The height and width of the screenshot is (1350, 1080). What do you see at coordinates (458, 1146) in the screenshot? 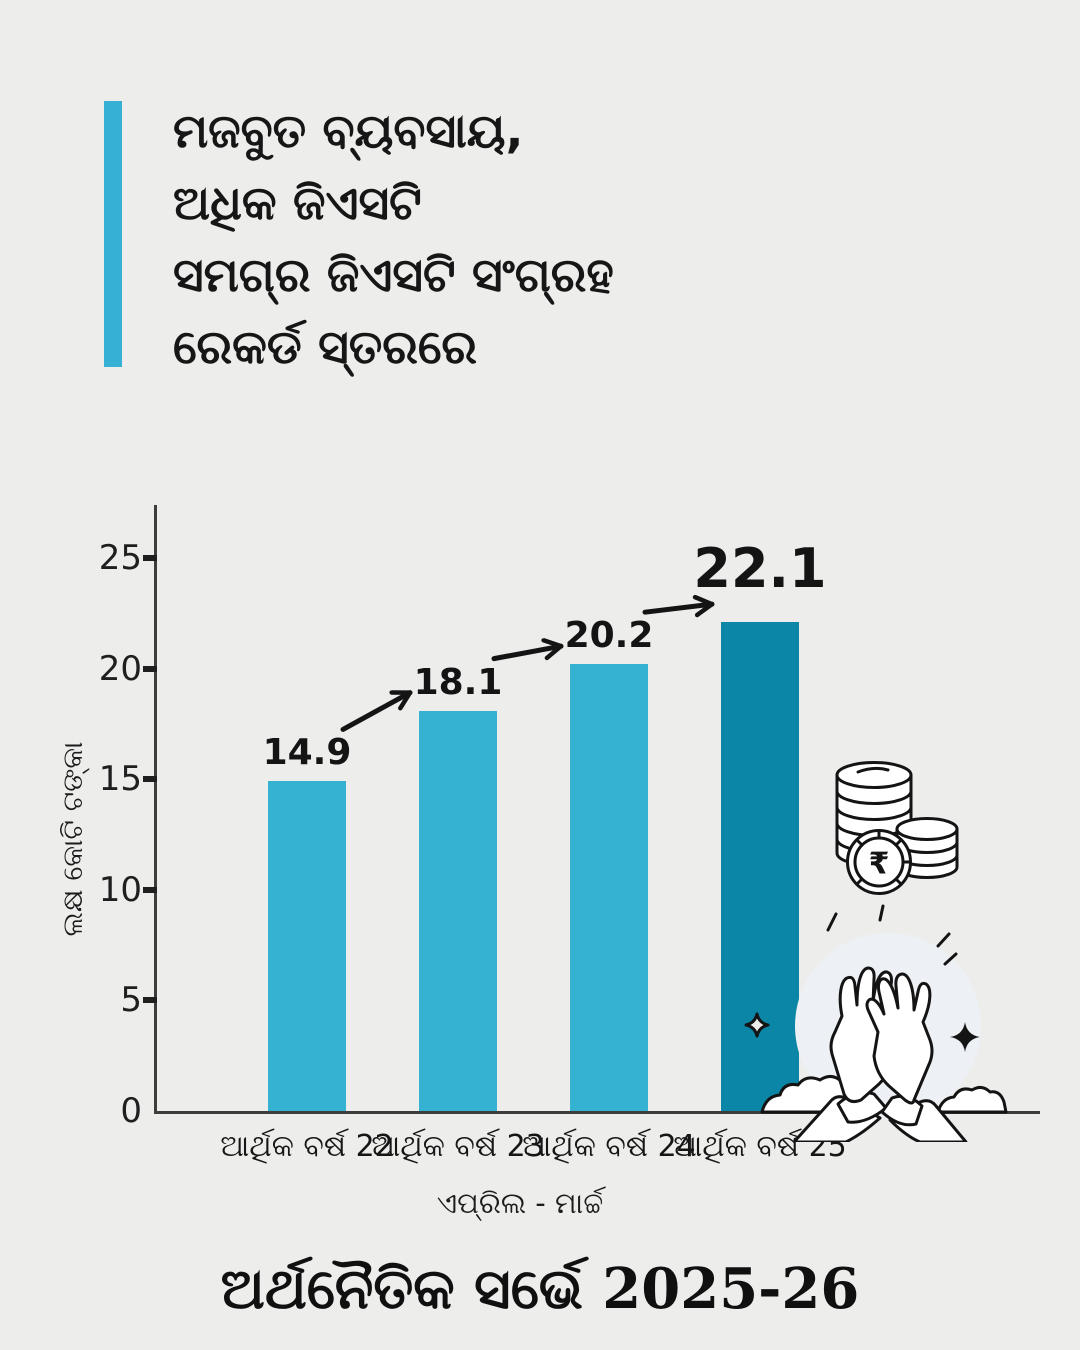
I see `x-category-label: ଆର୍ଥିକ ବର୍ଷ 23` at bounding box center [458, 1146].